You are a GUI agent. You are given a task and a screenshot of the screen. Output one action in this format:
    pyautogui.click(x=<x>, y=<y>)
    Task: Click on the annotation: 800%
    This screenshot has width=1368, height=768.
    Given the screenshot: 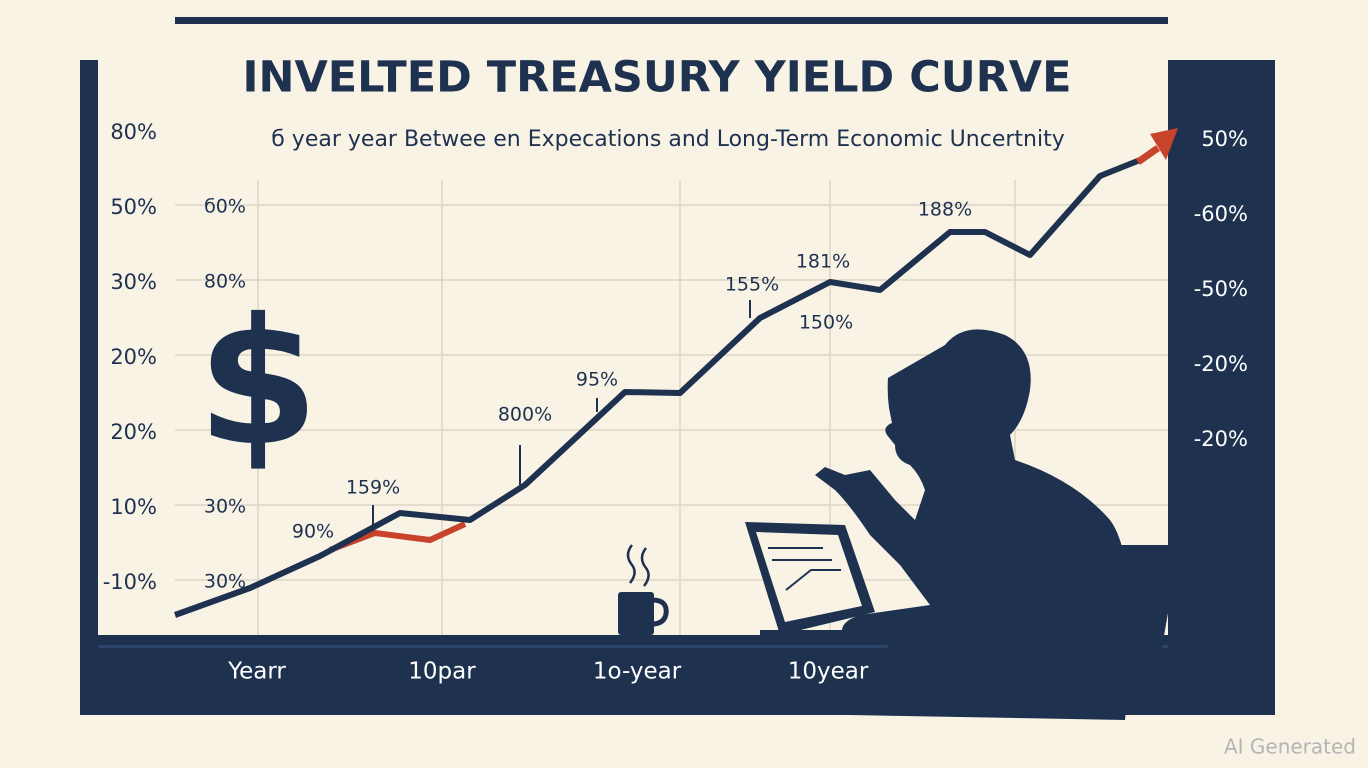 What is the action you would take?
    pyautogui.click(x=525, y=415)
    